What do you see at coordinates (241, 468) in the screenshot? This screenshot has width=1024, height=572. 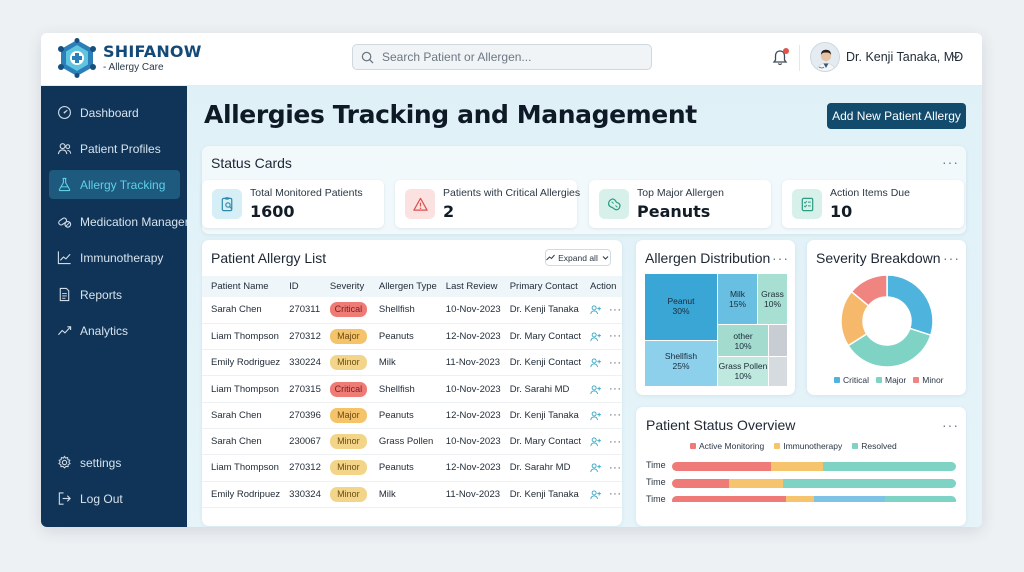 I see `cell-patient-name: Liam Thompson` at bounding box center [241, 468].